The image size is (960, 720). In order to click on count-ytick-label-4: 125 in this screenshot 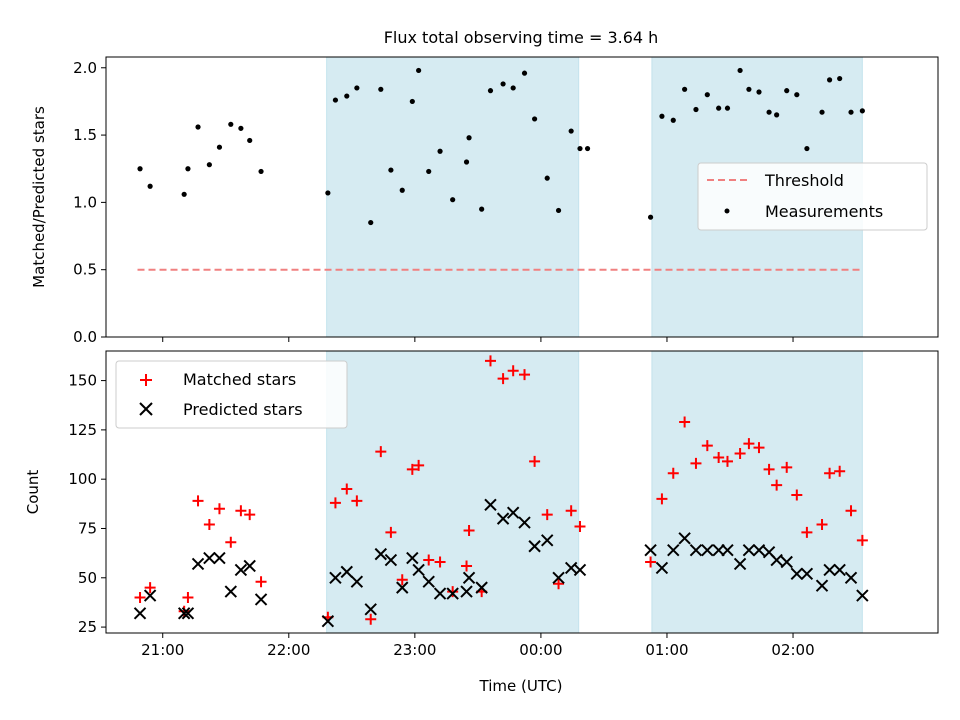, I will do `click(82, 430)`.